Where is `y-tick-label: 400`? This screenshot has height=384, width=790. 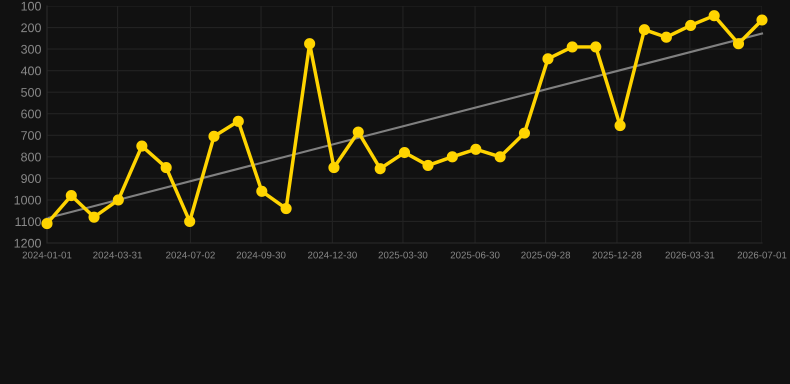
y-tick-label: 400 is located at coordinates (30, 71).